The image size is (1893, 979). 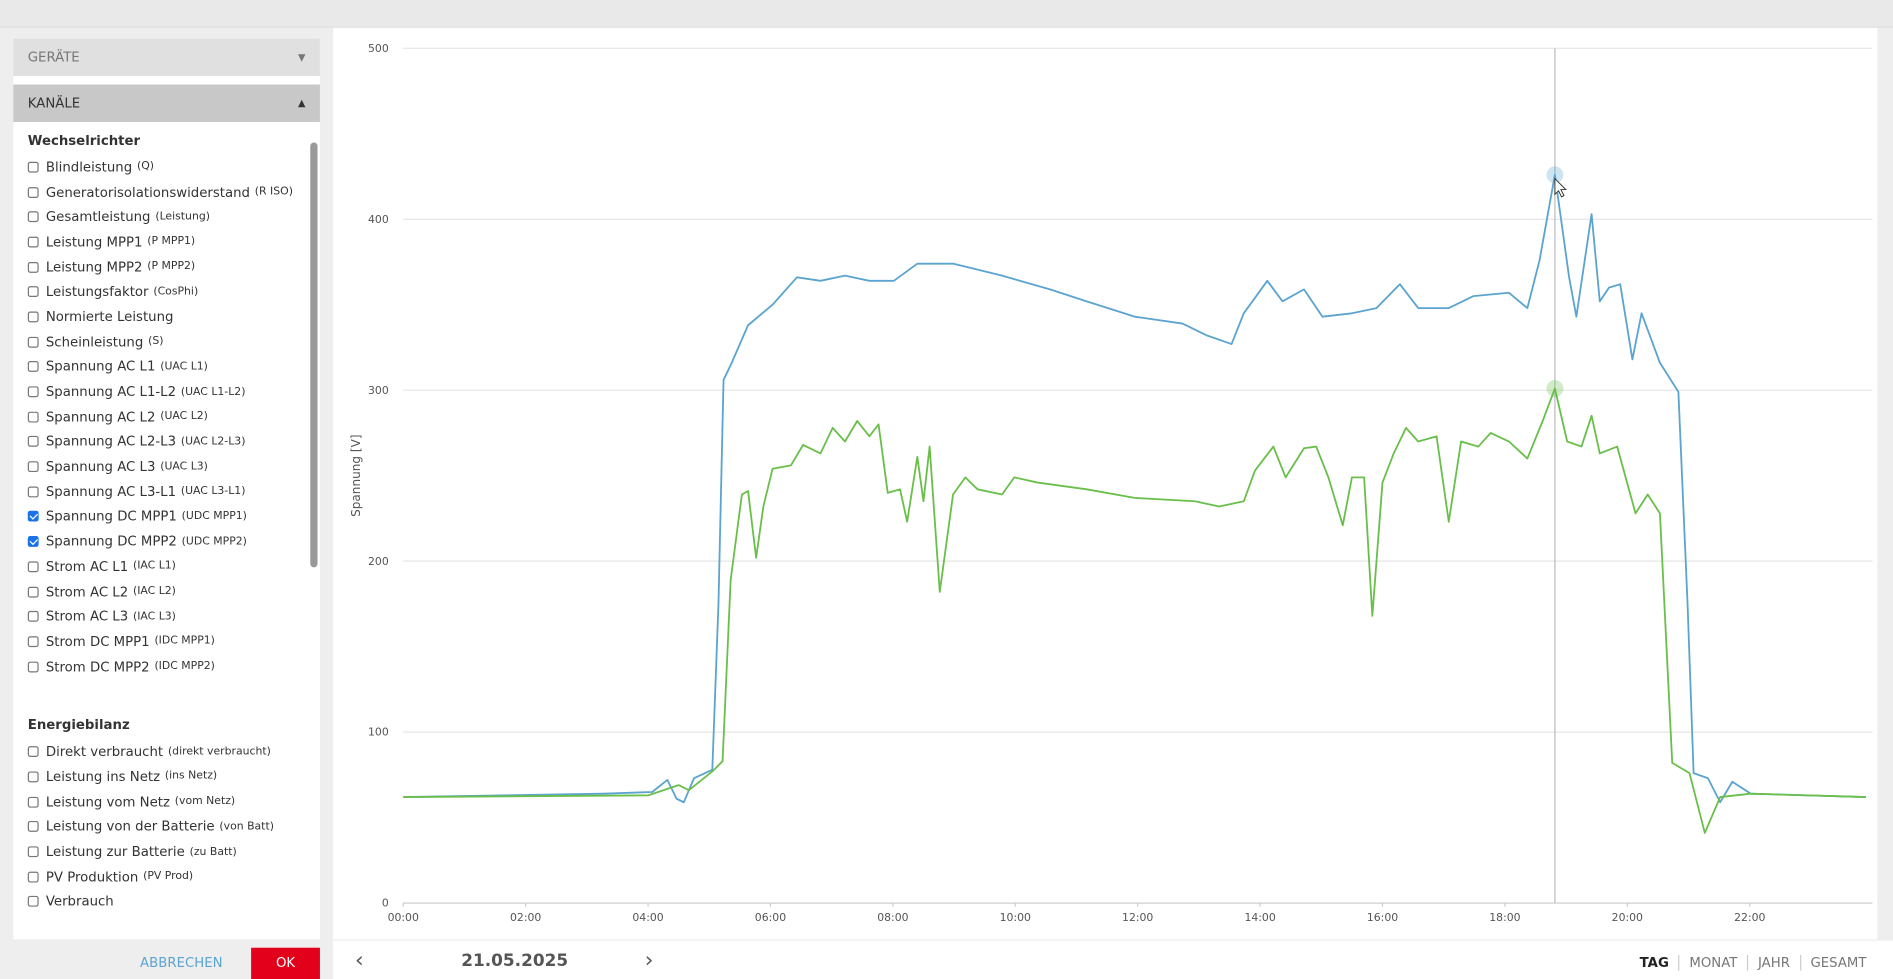 I want to click on channel-item: Spannung AC L1 (UAC L1), so click(x=159, y=366).